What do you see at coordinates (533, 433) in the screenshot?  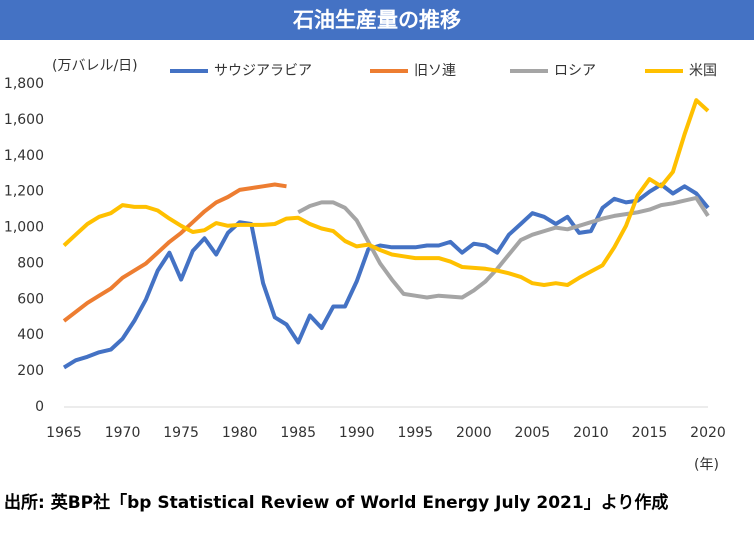 I see `x-tick-label: 2005` at bounding box center [533, 433].